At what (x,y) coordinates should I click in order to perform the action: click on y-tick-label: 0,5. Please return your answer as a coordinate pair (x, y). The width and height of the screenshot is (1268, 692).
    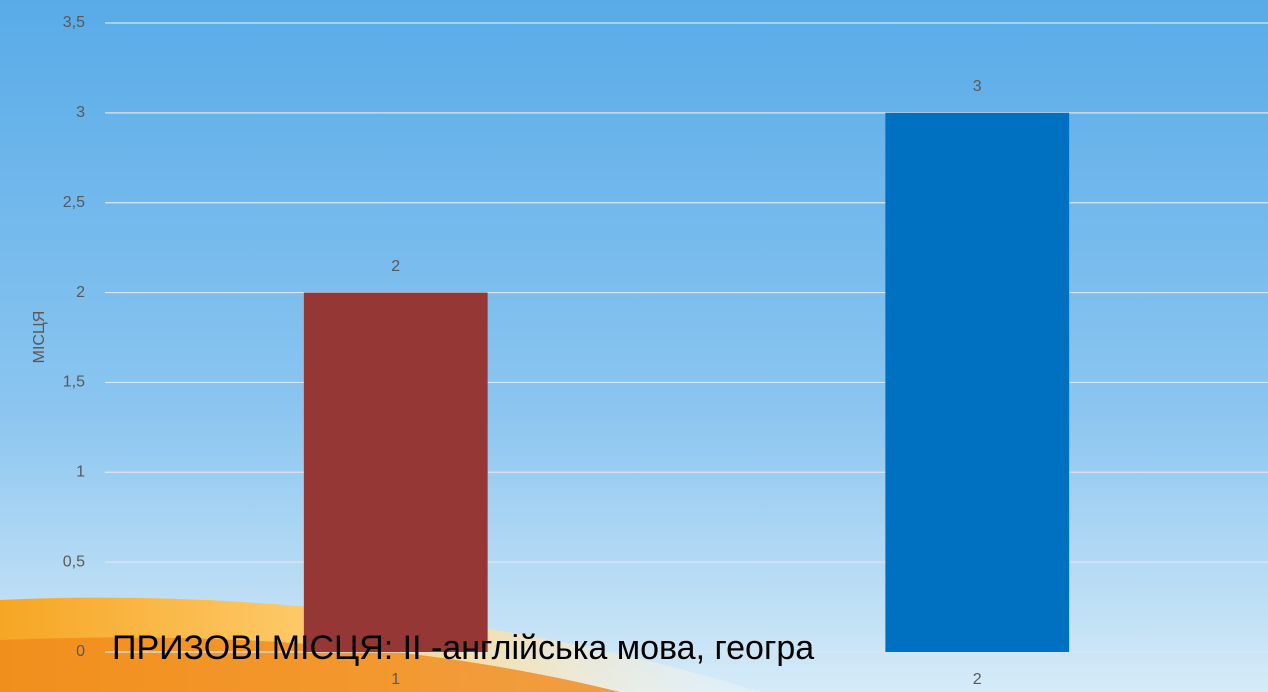
    Looking at the image, I should click on (74, 561).